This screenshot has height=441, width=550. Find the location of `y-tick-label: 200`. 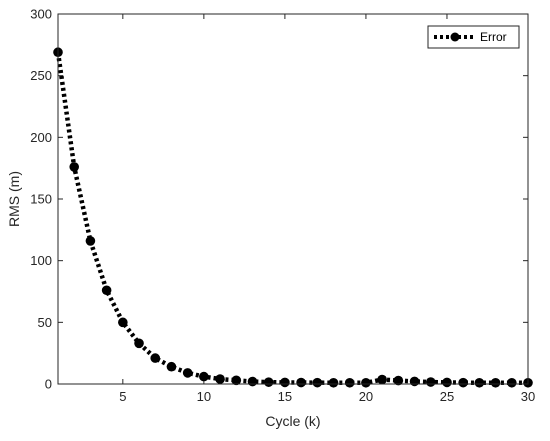

y-tick-label: 200 is located at coordinates (41, 137).